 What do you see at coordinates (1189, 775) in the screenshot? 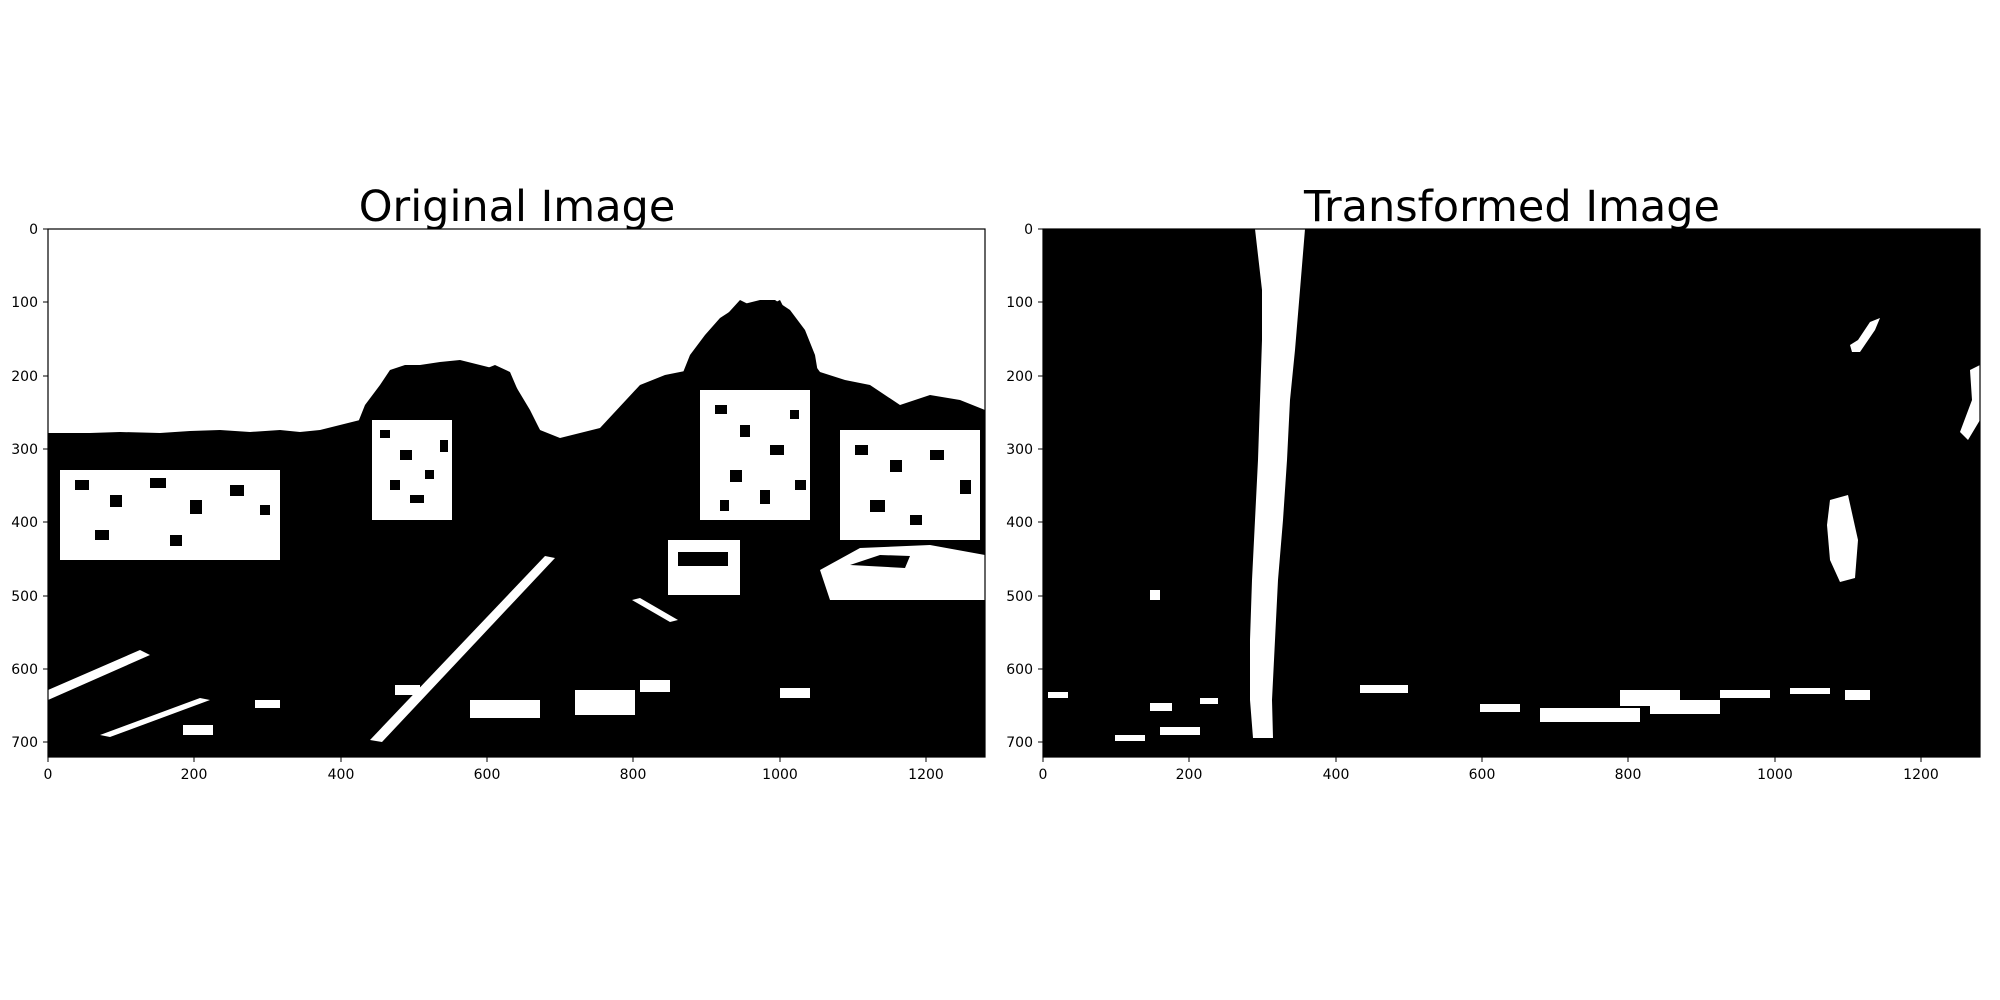
I see `right-xtick-200: 200` at bounding box center [1189, 775].